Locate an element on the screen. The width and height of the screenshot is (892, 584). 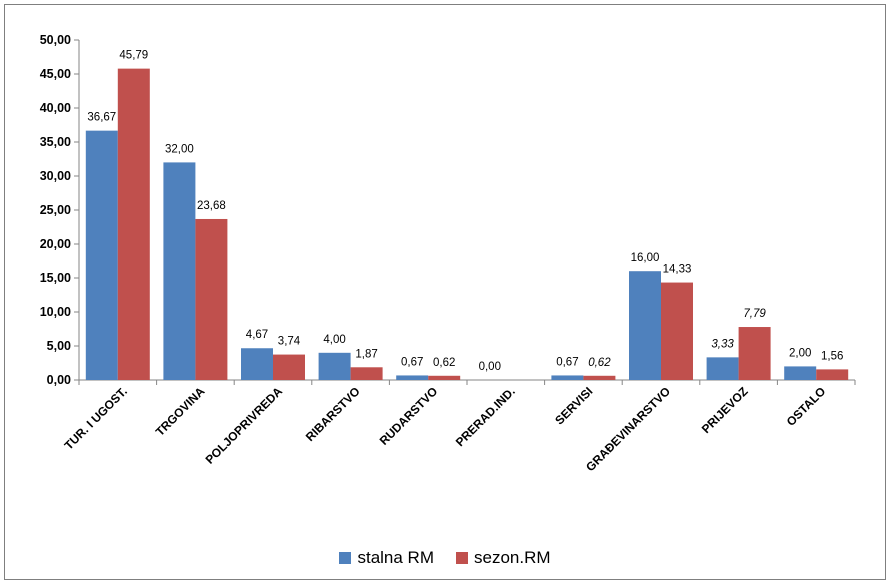
category-label: GRAĐEVINARSTVO is located at coordinates (628, 429).